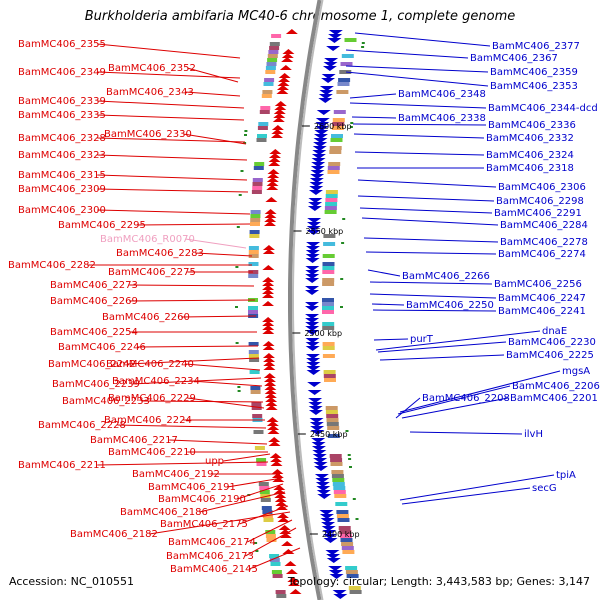  I want to click on right-gene-label: BamMC406_2241, so click(542, 311).